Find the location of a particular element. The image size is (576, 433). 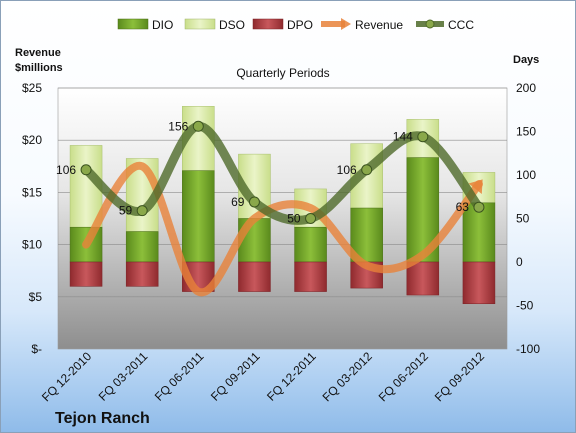

left-axis-title-line1: Revenue is located at coordinates (38, 53).